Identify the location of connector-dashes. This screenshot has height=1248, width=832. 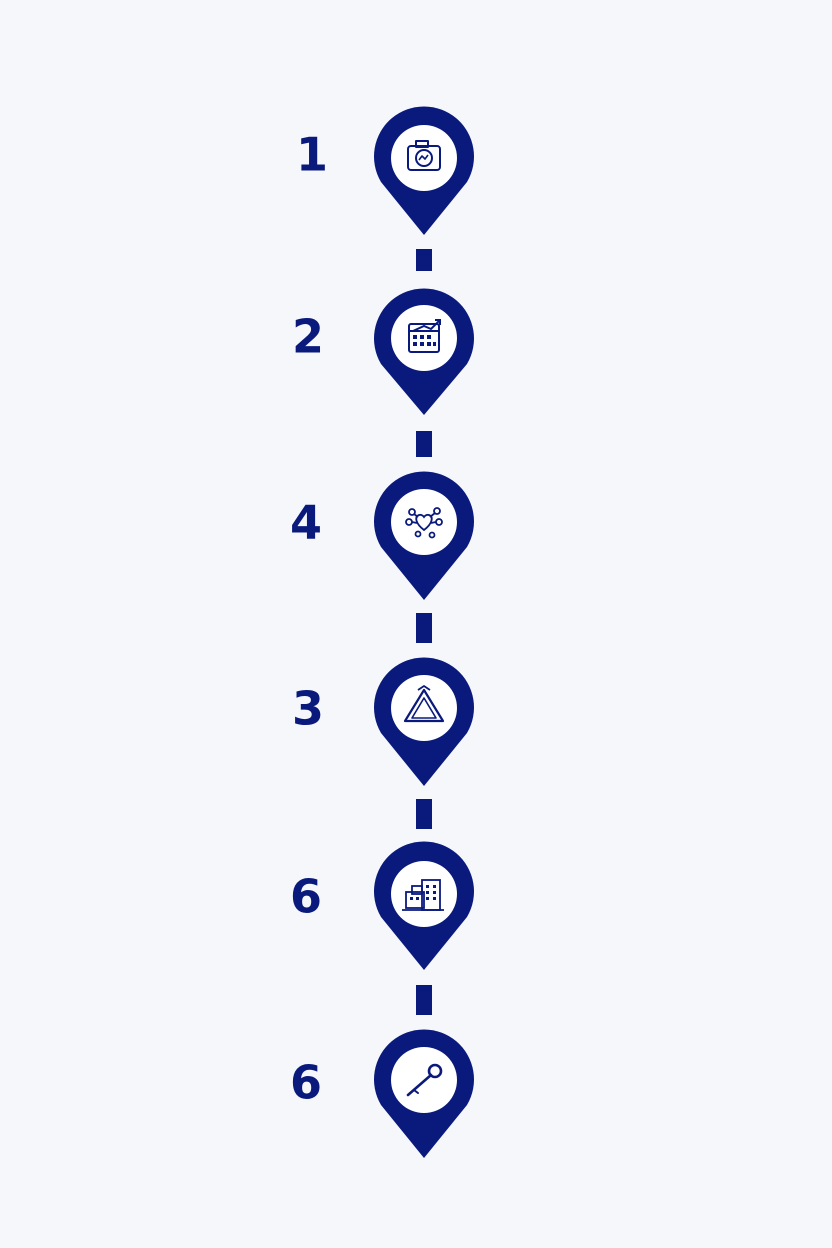
(424, 632).